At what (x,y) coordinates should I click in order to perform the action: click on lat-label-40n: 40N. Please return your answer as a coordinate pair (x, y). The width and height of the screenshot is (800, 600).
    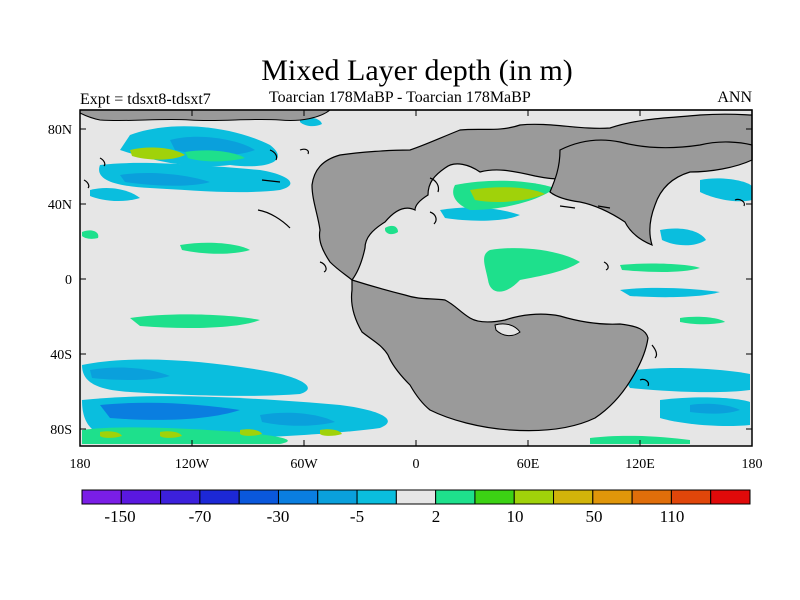
    Looking at the image, I should click on (60, 205).